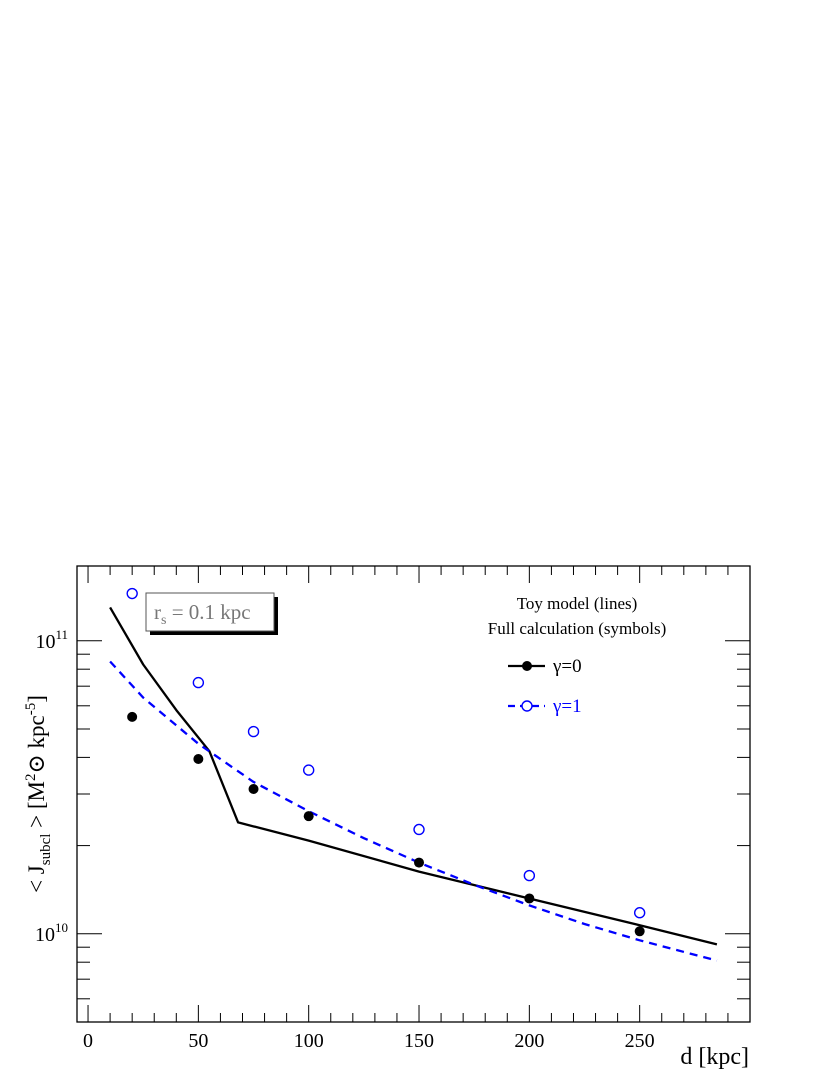 The height and width of the screenshot is (1075, 830). I want to click on legend-header-lines: Toy model (lines), so click(577, 603).